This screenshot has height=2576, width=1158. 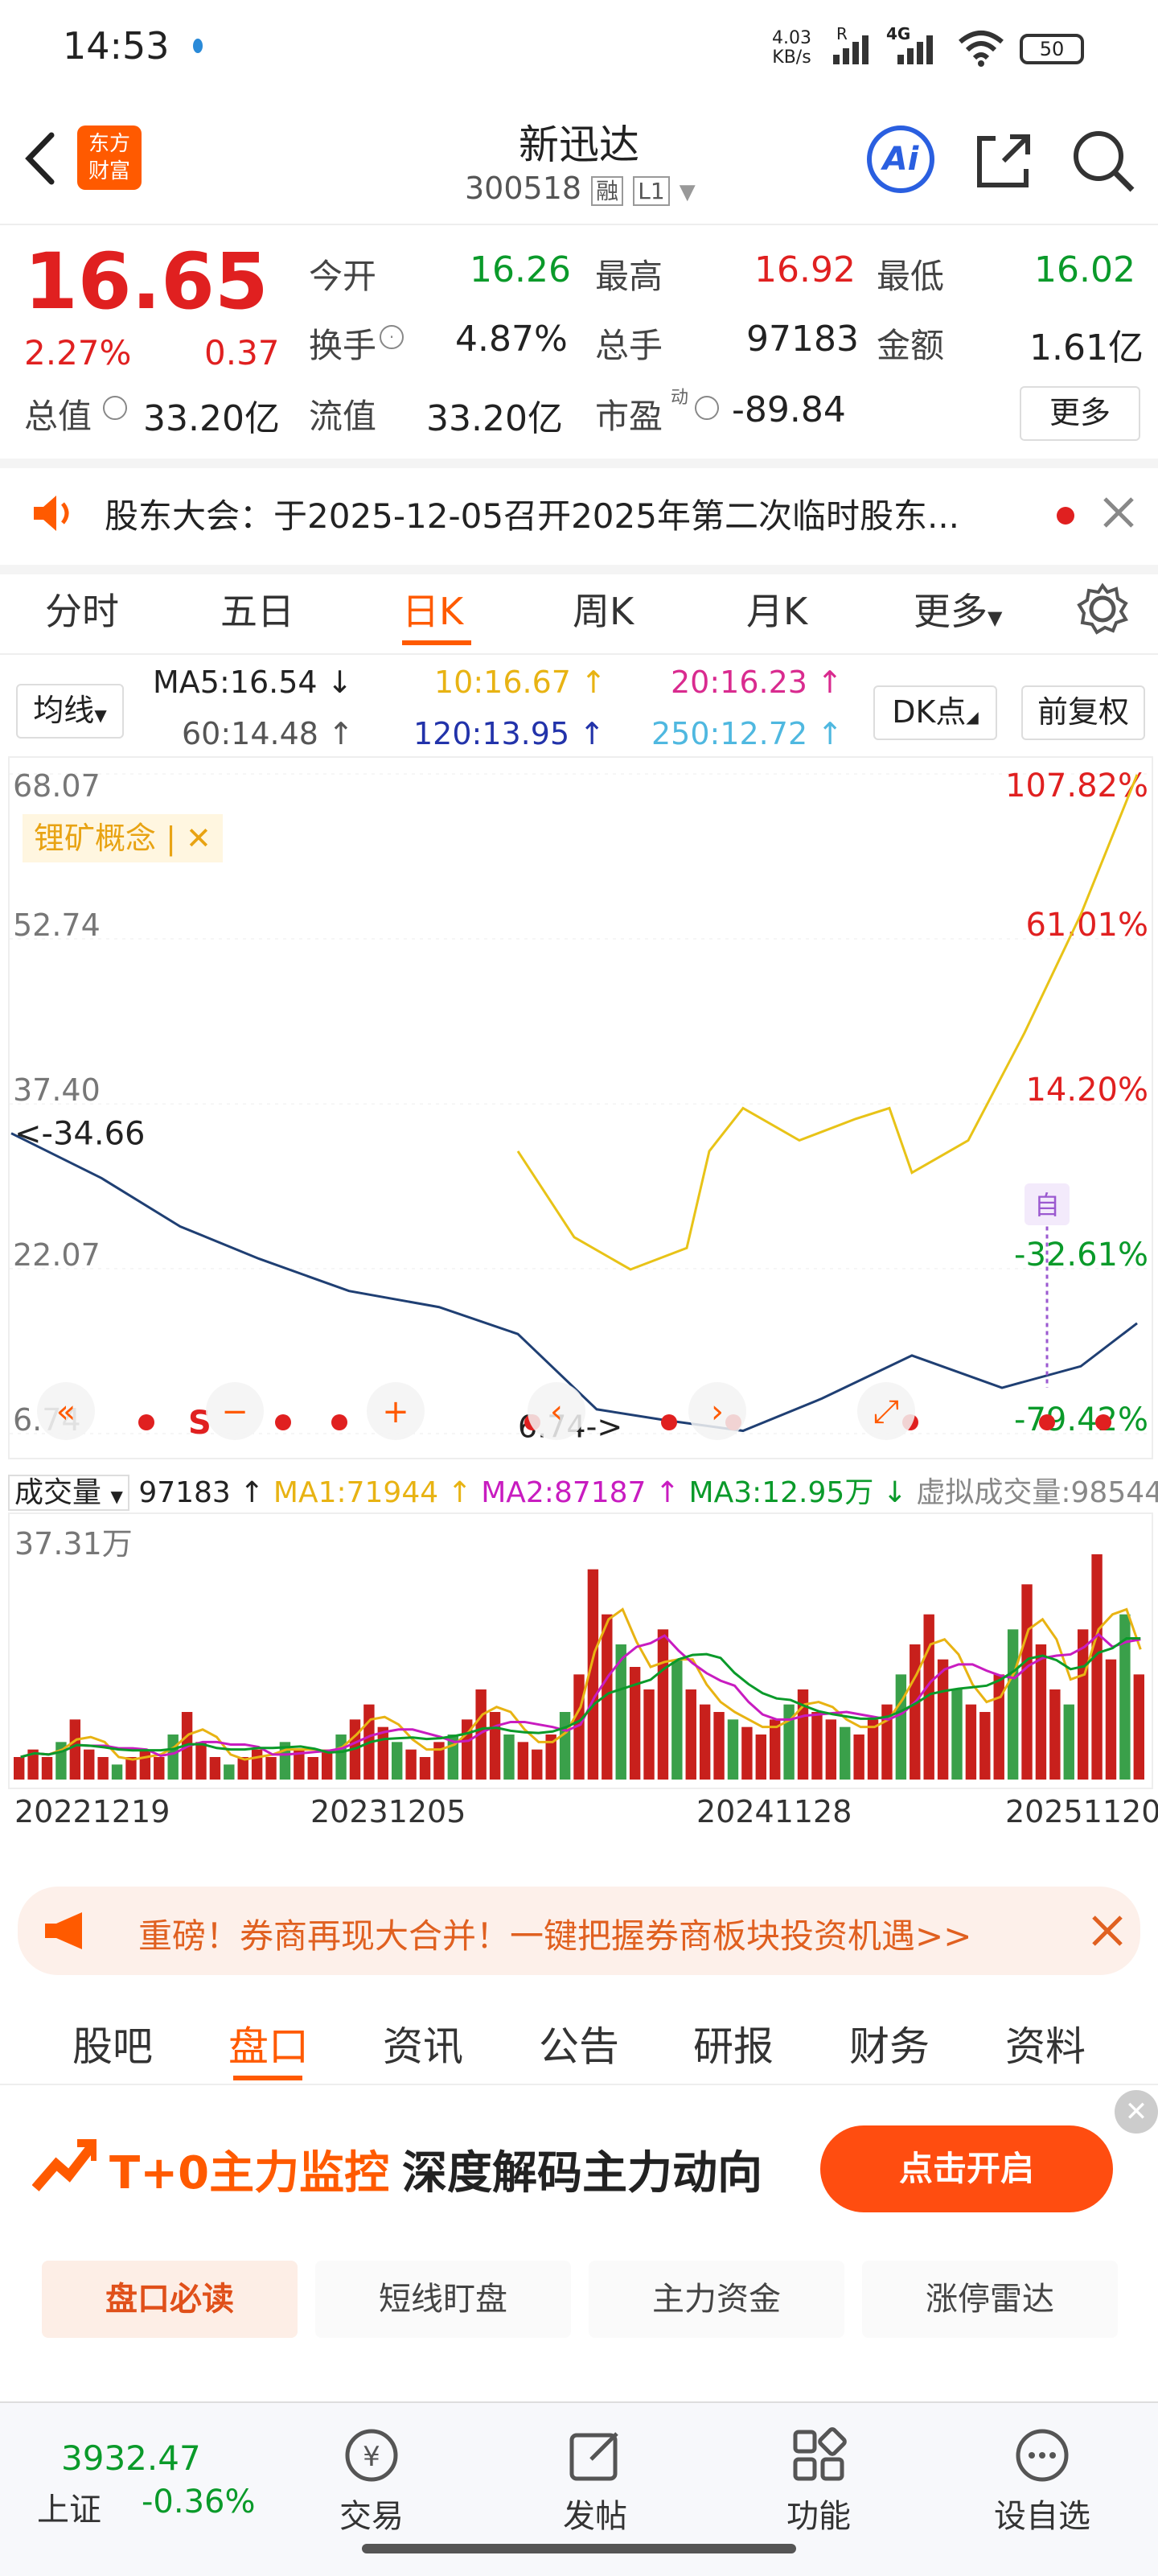 I want to click on promo-open-button: 点击开启, so click(x=966, y=2168).